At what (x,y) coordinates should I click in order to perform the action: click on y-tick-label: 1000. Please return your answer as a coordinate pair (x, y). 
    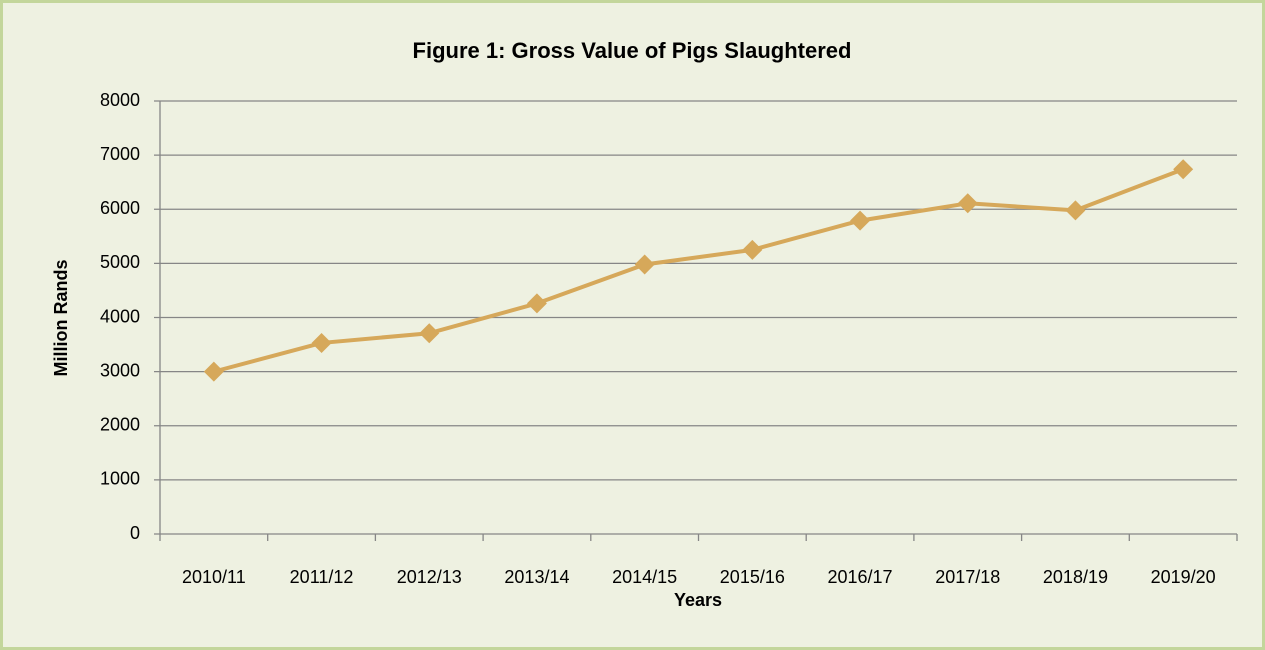
    Looking at the image, I should click on (120, 479).